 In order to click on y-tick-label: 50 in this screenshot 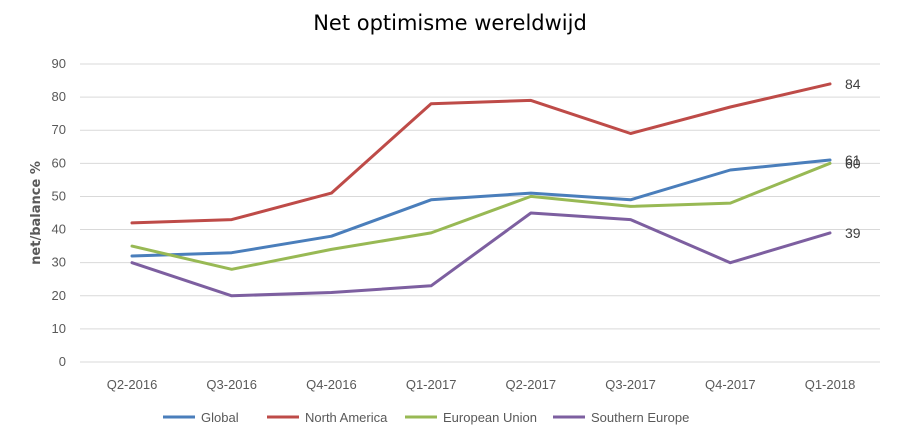, I will do `click(59, 195)`.